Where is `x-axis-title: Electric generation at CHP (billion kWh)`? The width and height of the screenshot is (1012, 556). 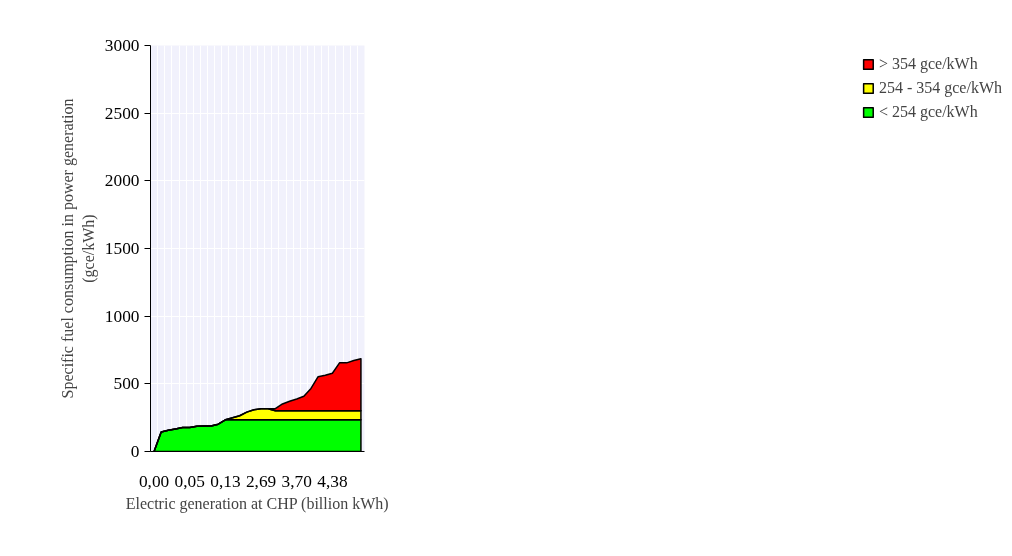 x-axis-title: Electric generation at CHP (billion kWh) is located at coordinates (257, 503).